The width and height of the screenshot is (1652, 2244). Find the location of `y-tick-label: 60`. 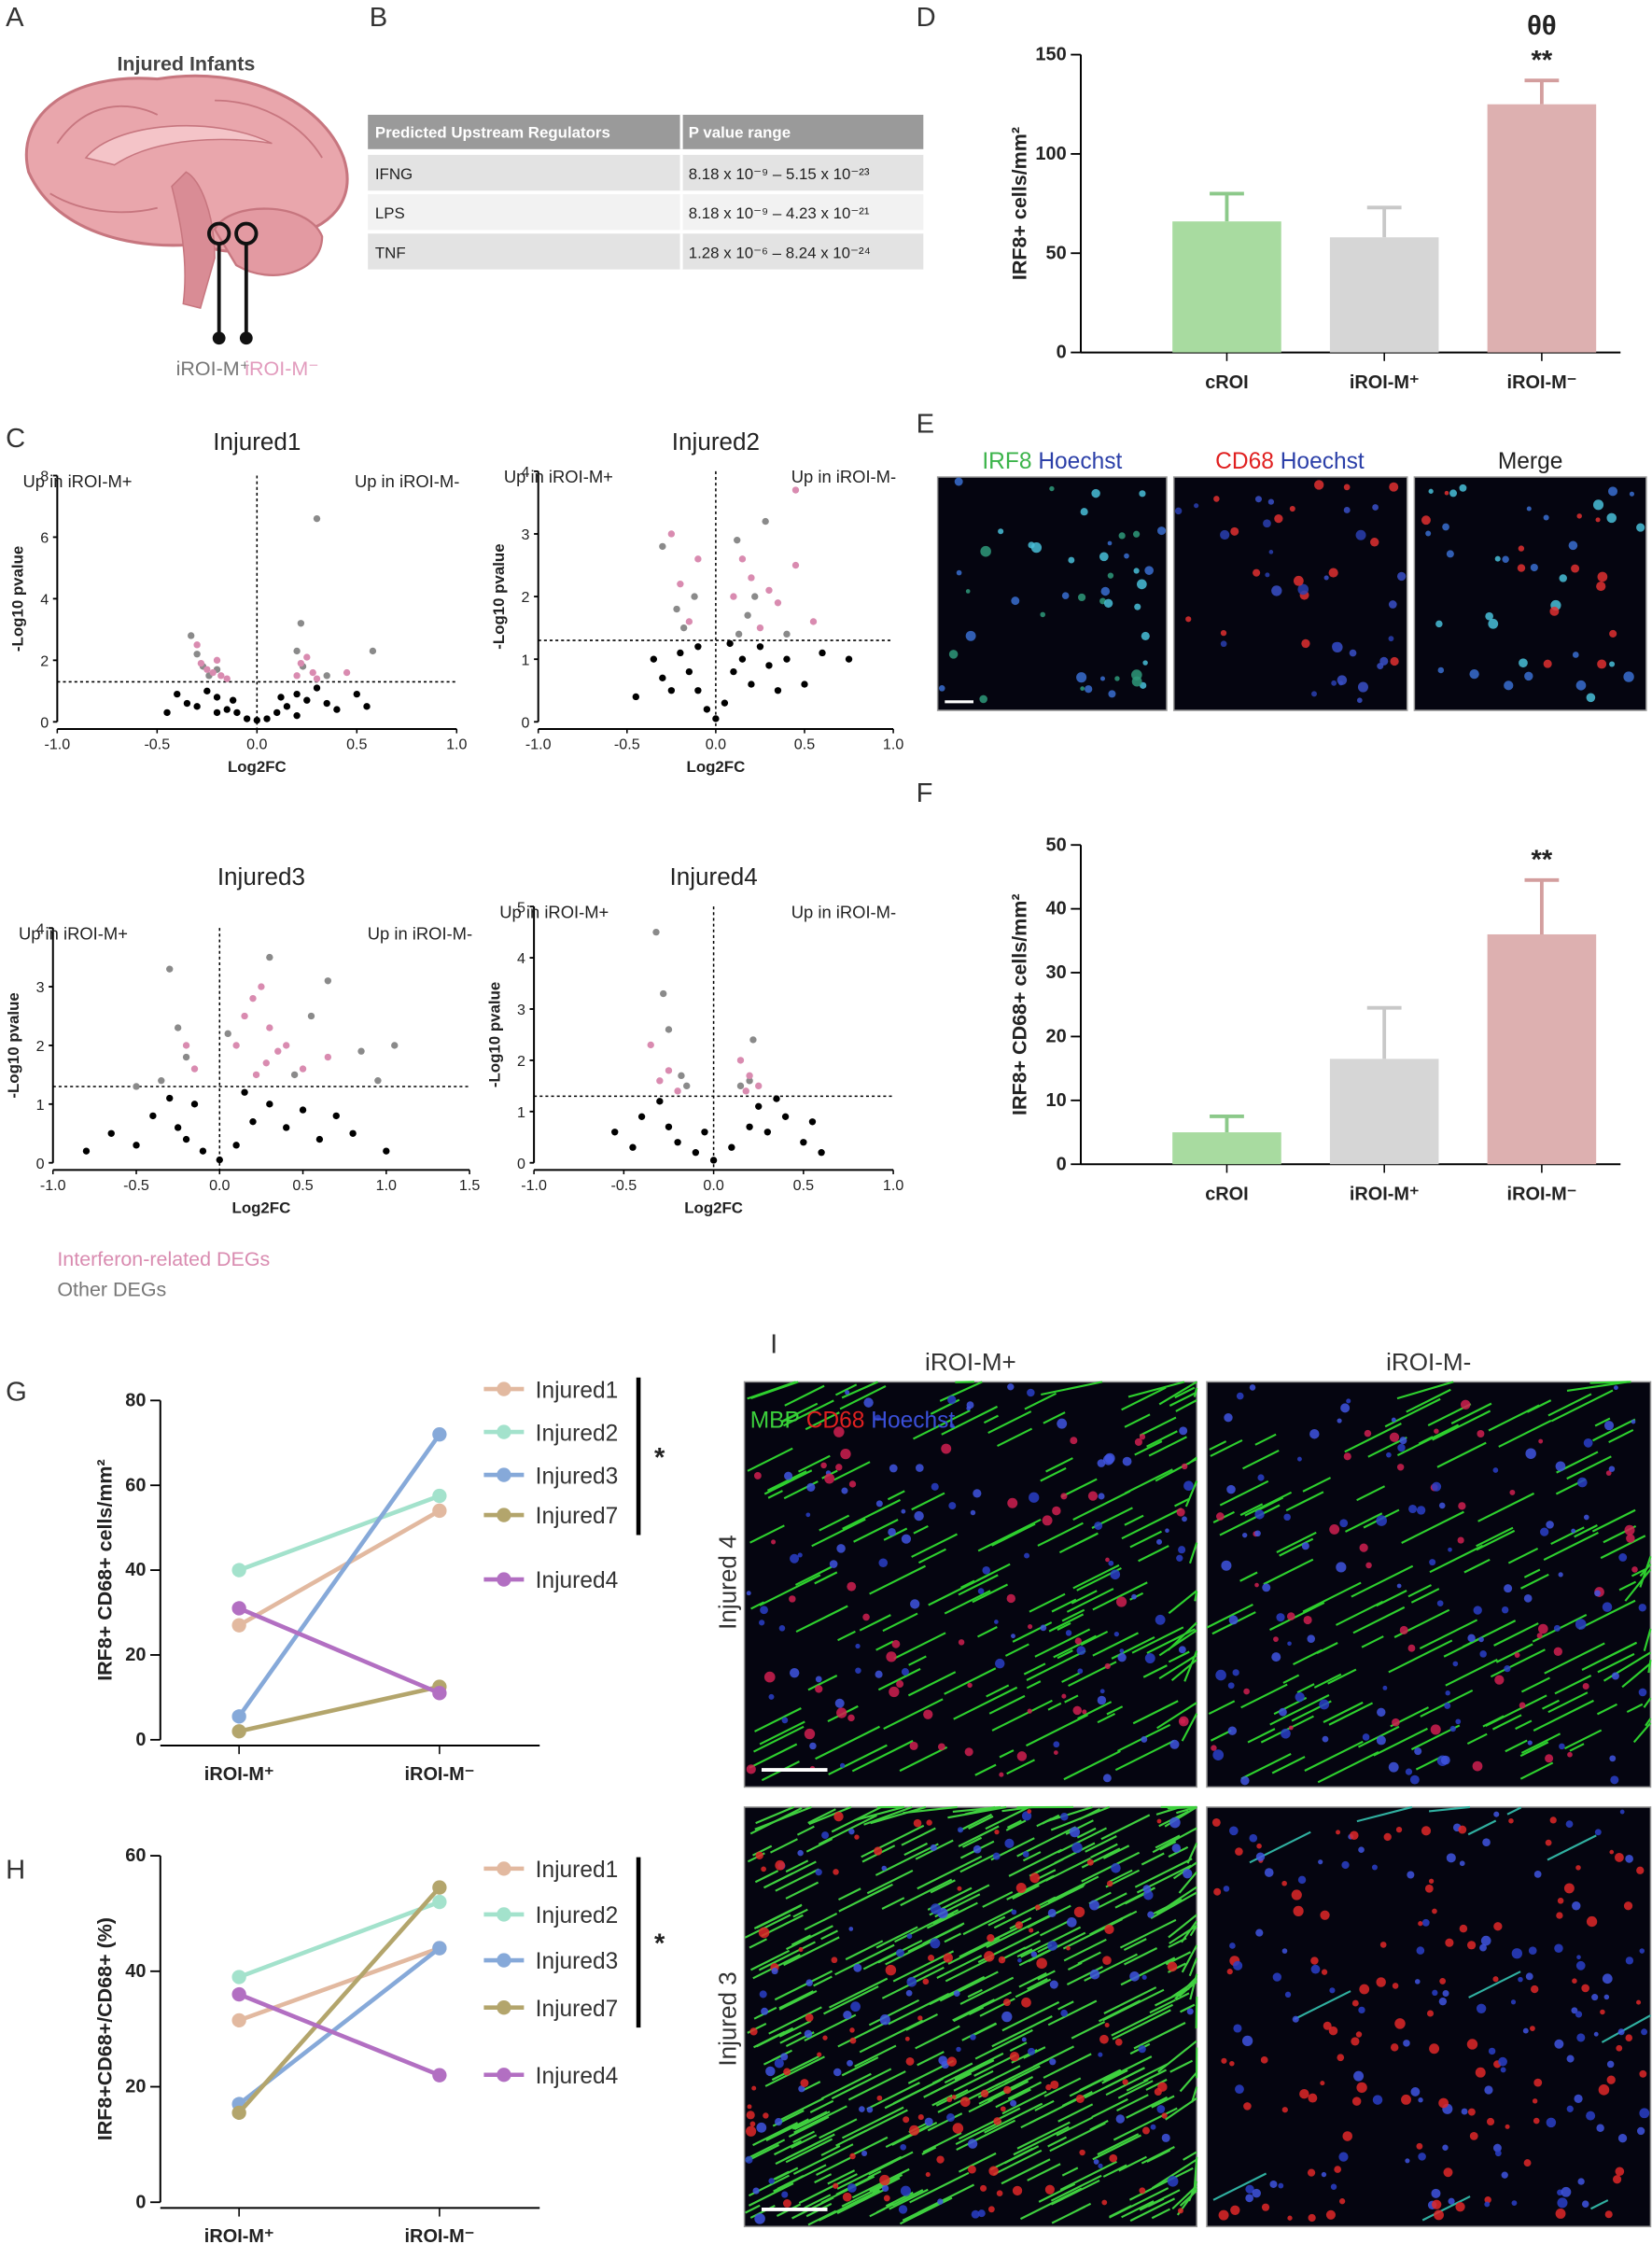

y-tick-label: 60 is located at coordinates (135, 1855).